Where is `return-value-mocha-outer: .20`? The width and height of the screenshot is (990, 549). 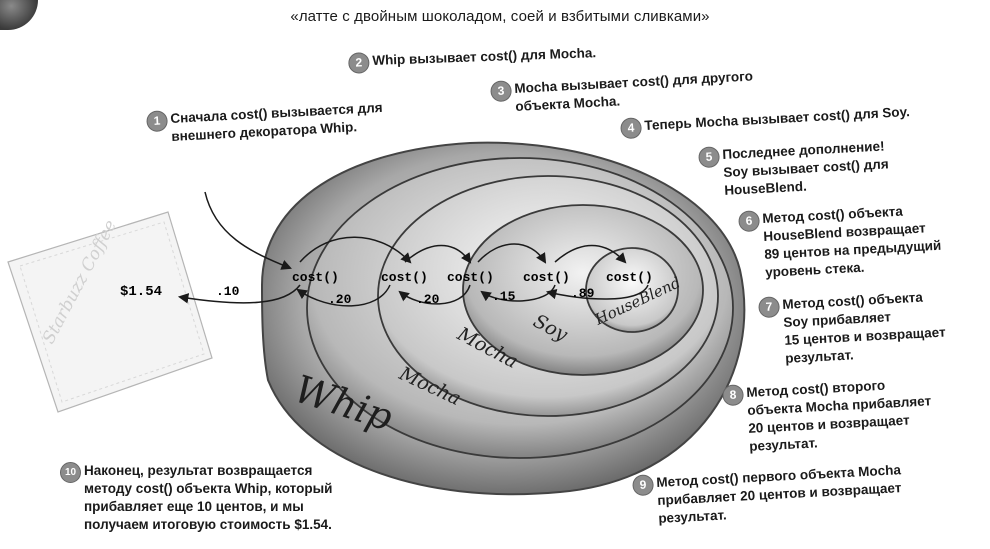 return-value-mocha-outer: .20 is located at coordinates (340, 299).